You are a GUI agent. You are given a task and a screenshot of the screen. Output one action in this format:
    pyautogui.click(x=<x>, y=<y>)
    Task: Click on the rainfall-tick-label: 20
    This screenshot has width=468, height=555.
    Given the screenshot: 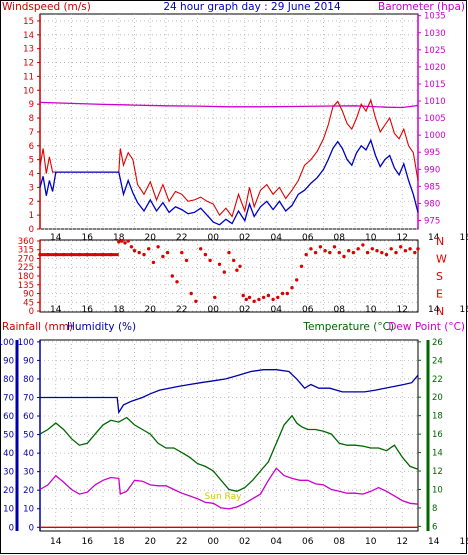 What is the action you would take?
    pyautogui.click(x=8, y=491)
    